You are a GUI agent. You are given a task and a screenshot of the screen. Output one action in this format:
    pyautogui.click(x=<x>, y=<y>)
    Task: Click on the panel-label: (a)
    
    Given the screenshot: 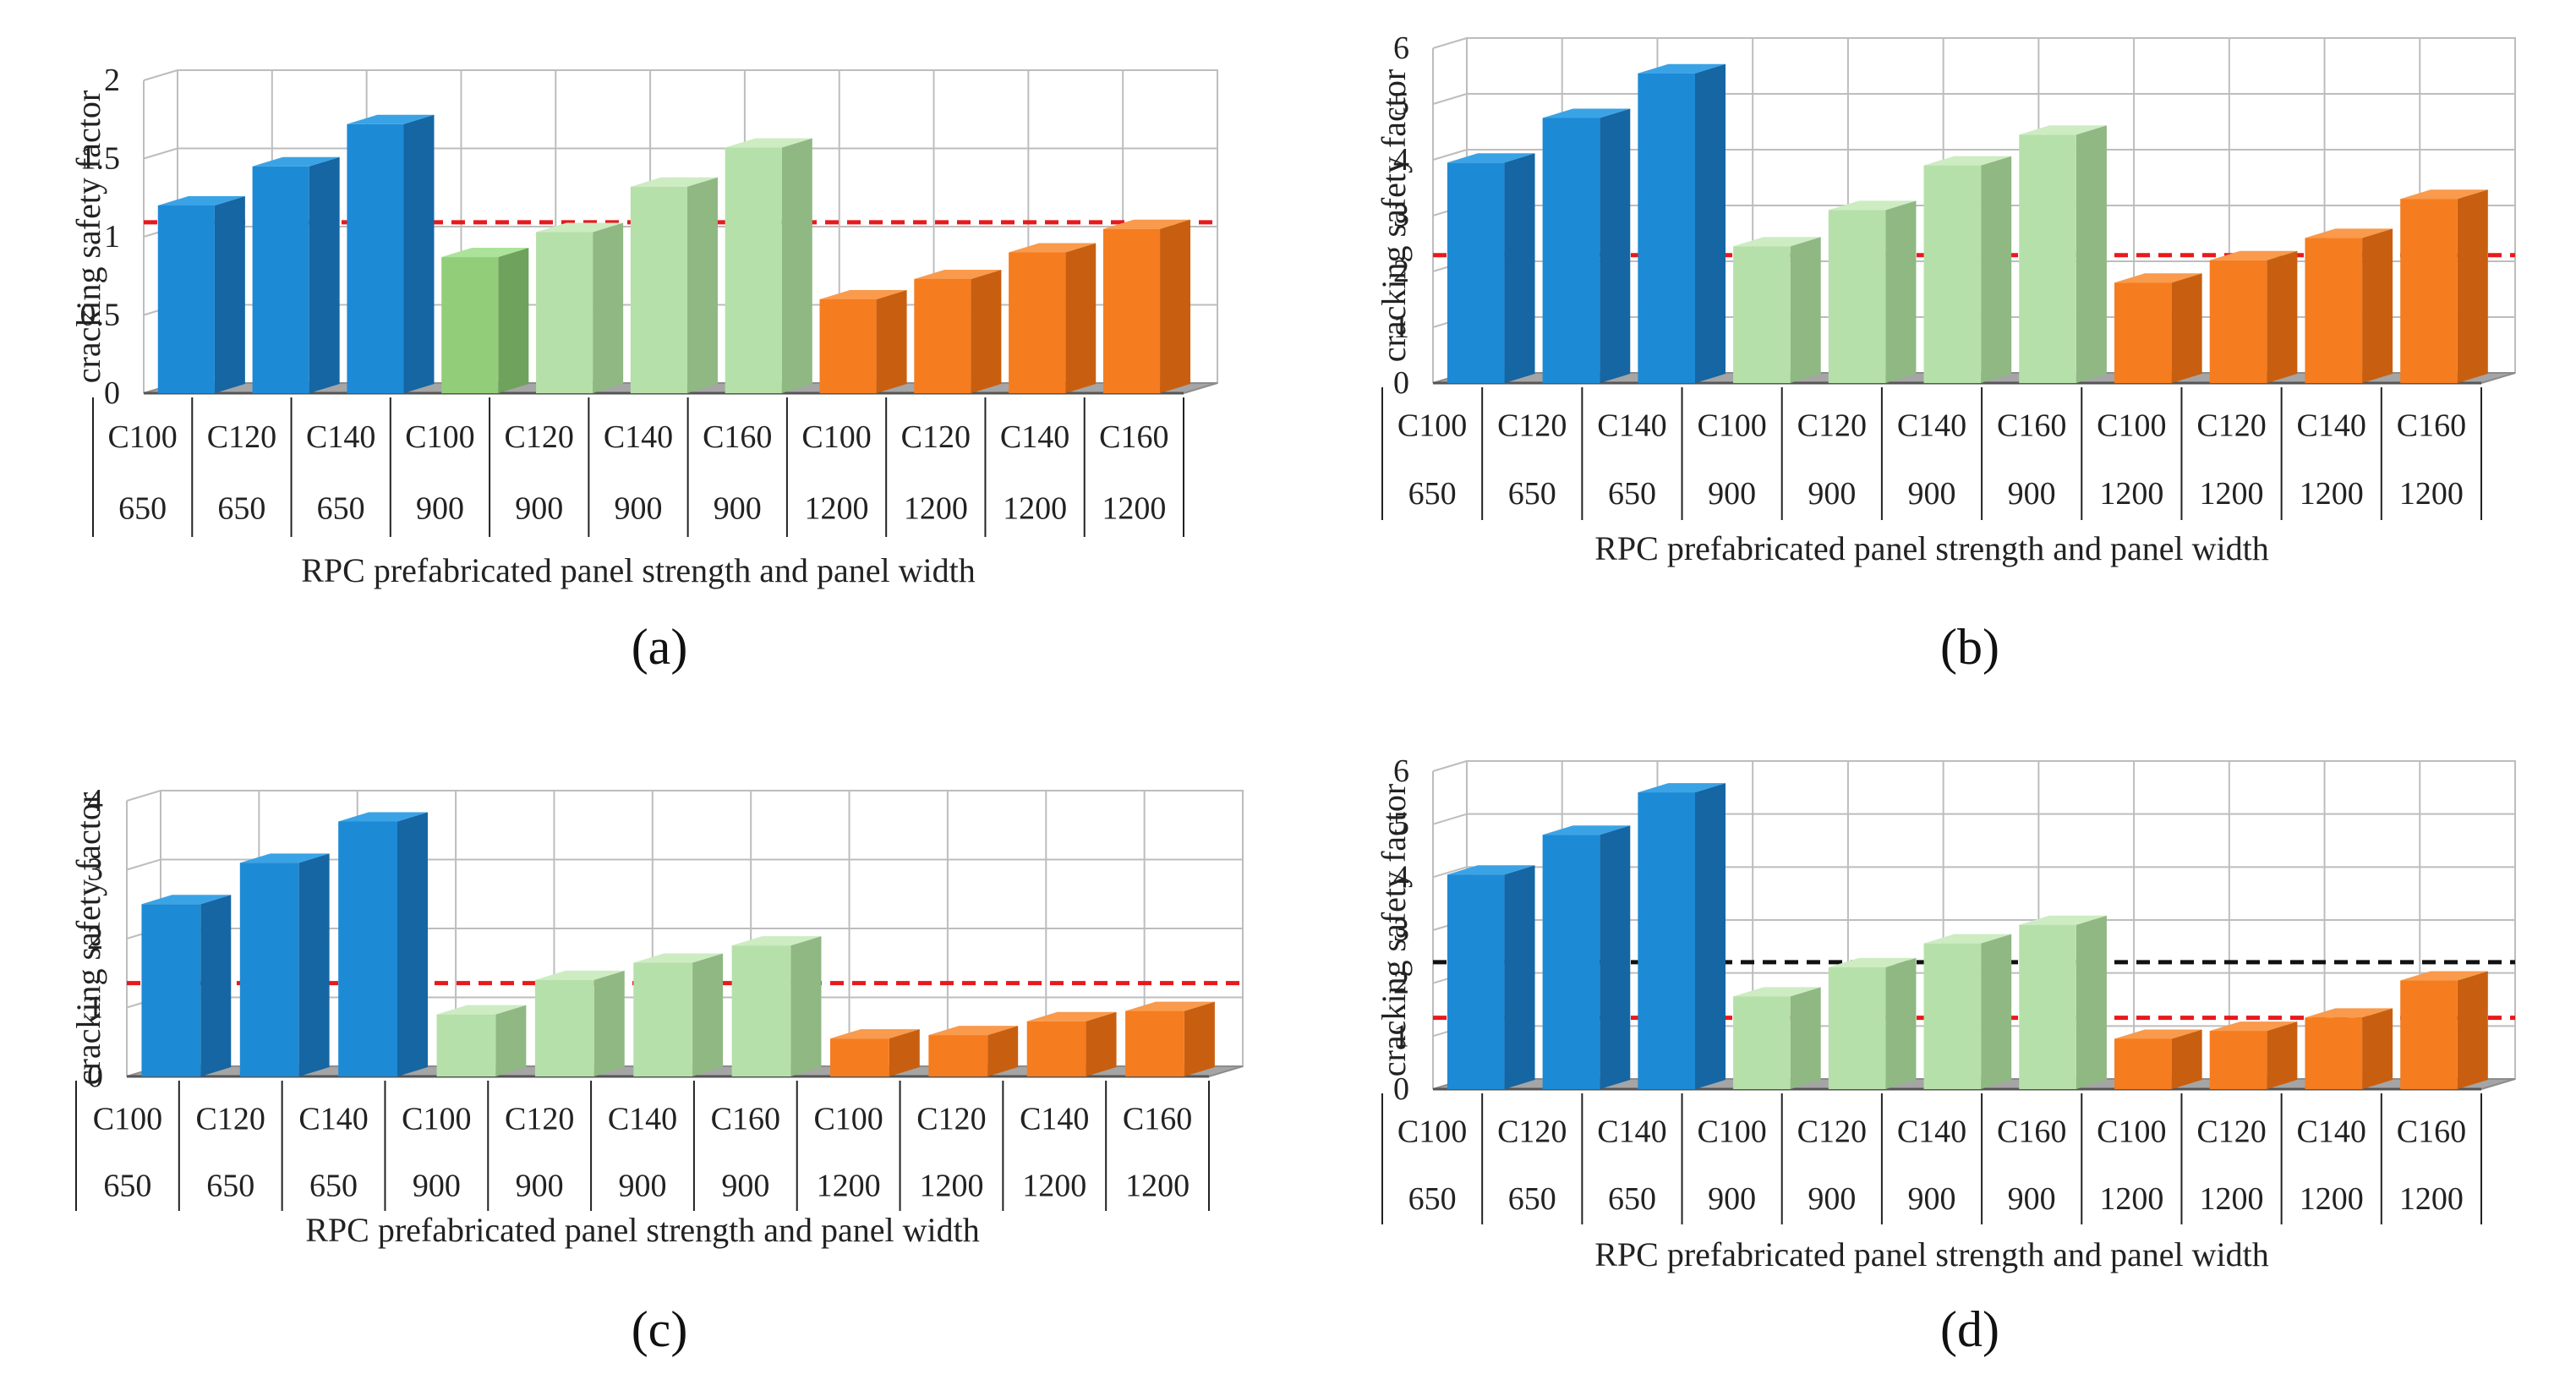 What is the action you would take?
    pyautogui.click(x=660, y=647)
    